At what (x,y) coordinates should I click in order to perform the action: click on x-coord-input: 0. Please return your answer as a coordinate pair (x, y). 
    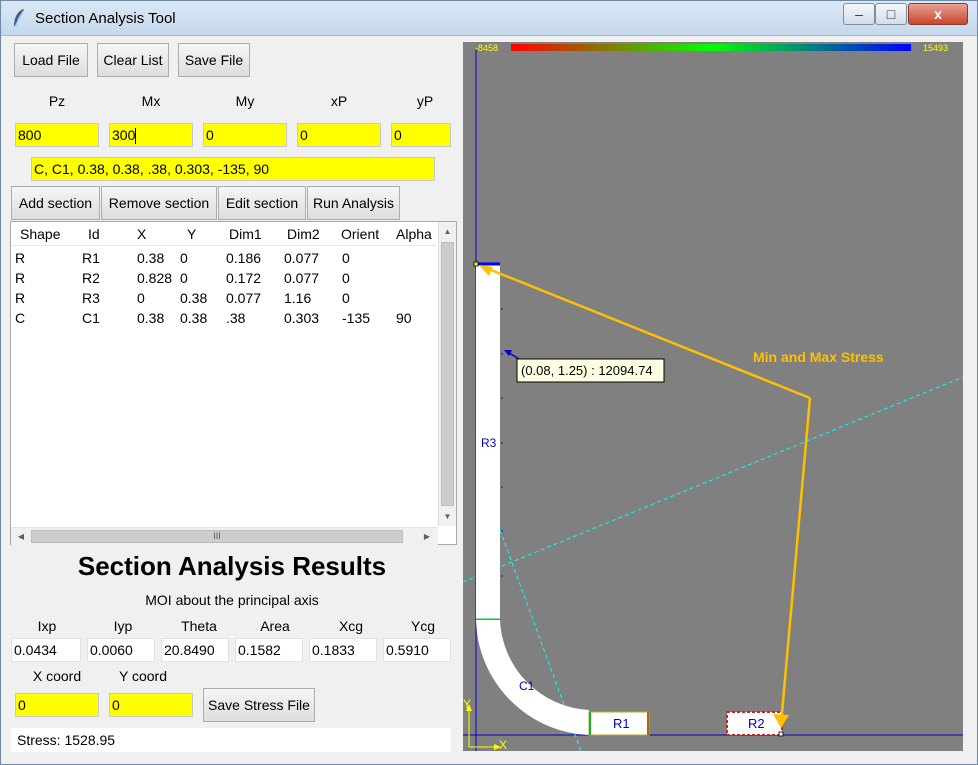
    Looking at the image, I should click on (57, 705).